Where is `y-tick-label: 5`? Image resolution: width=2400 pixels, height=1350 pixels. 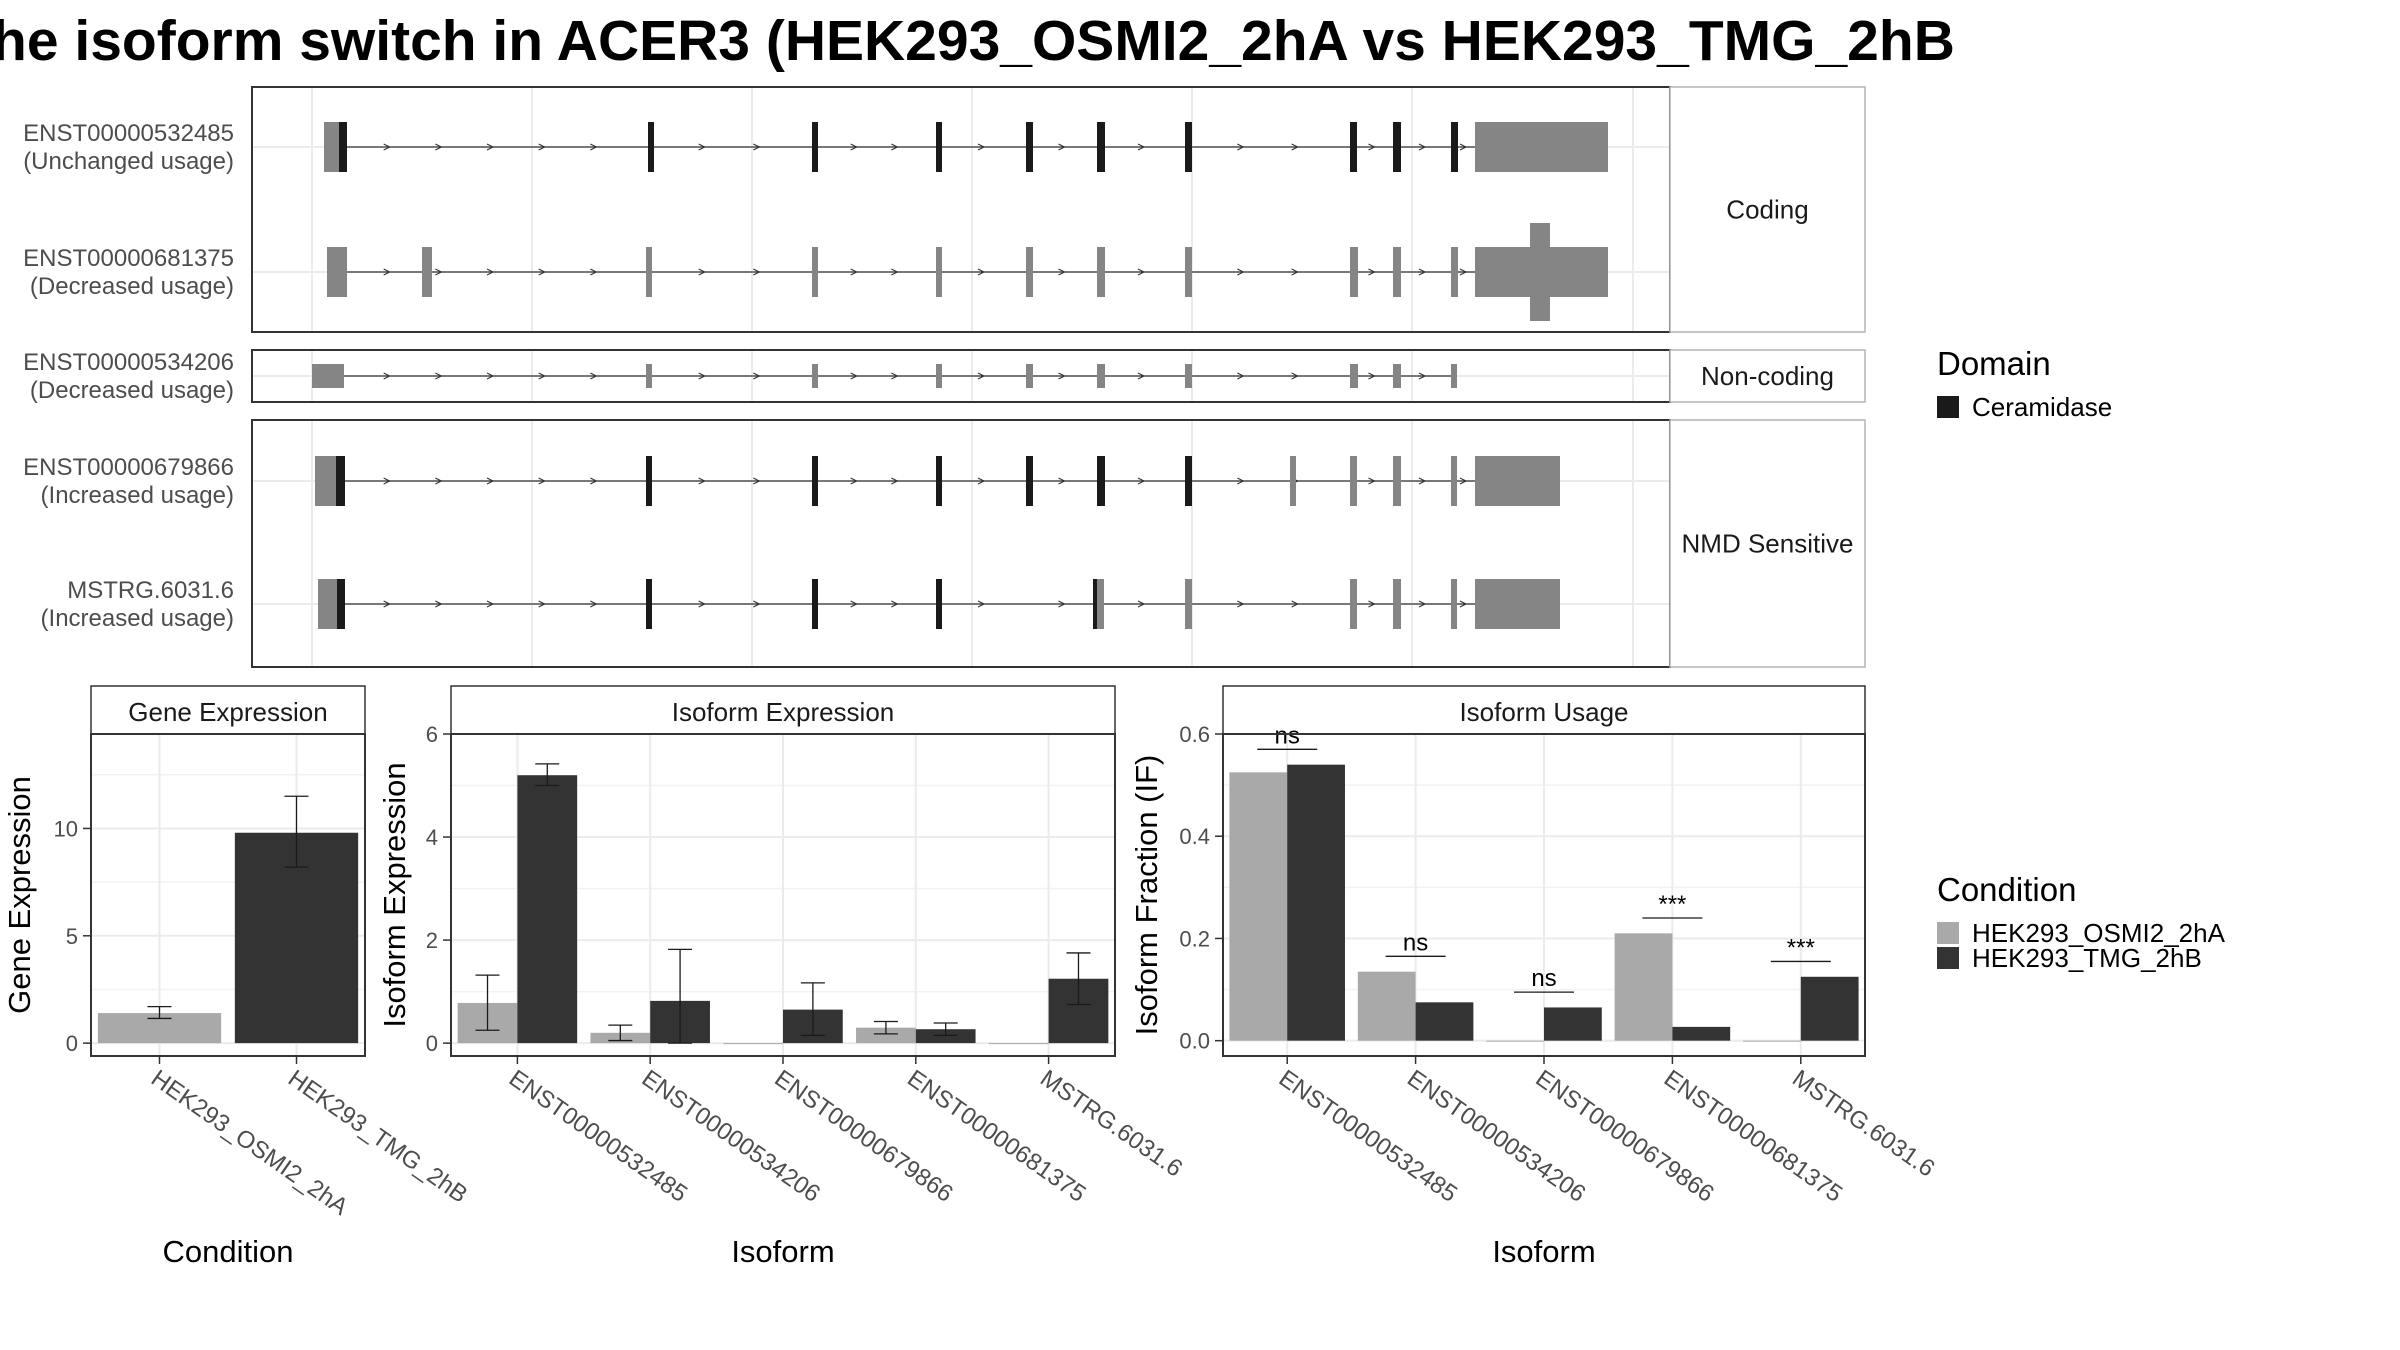 y-tick-label: 5 is located at coordinates (72, 936).